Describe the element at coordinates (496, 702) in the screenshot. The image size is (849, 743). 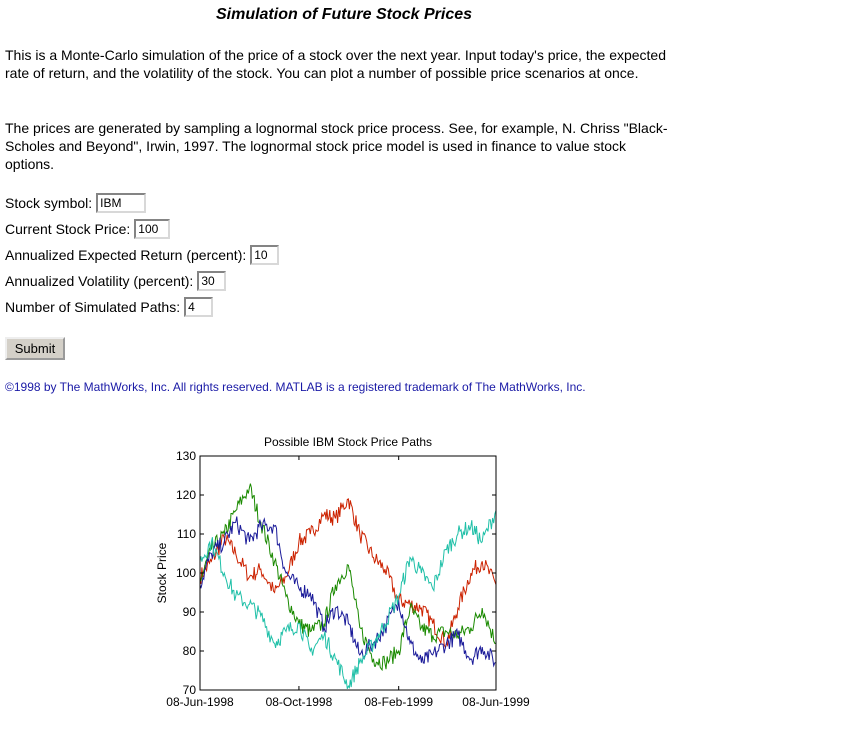
I see `x-tick-label: 08-Jun-1999` at that location.